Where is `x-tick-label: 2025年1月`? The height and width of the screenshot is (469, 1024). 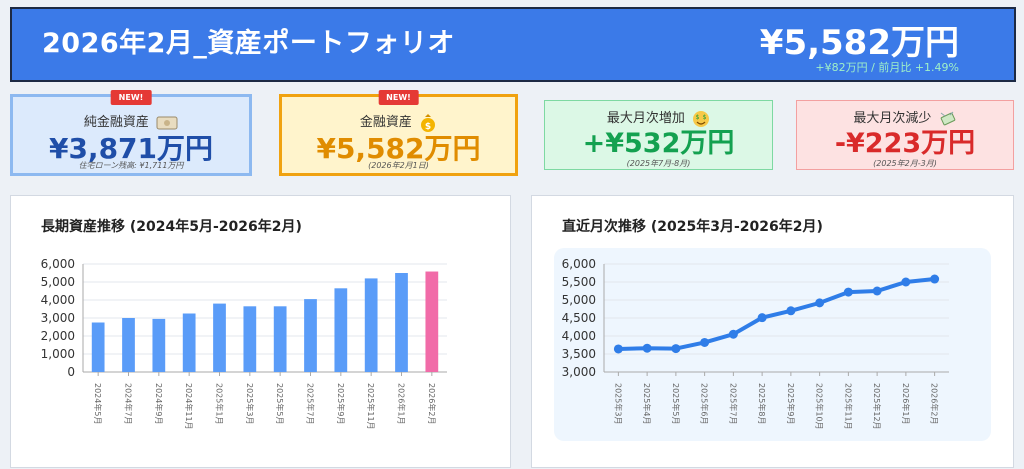 x-tick-label: 2025年1月 is located at coordinates (220, 403).